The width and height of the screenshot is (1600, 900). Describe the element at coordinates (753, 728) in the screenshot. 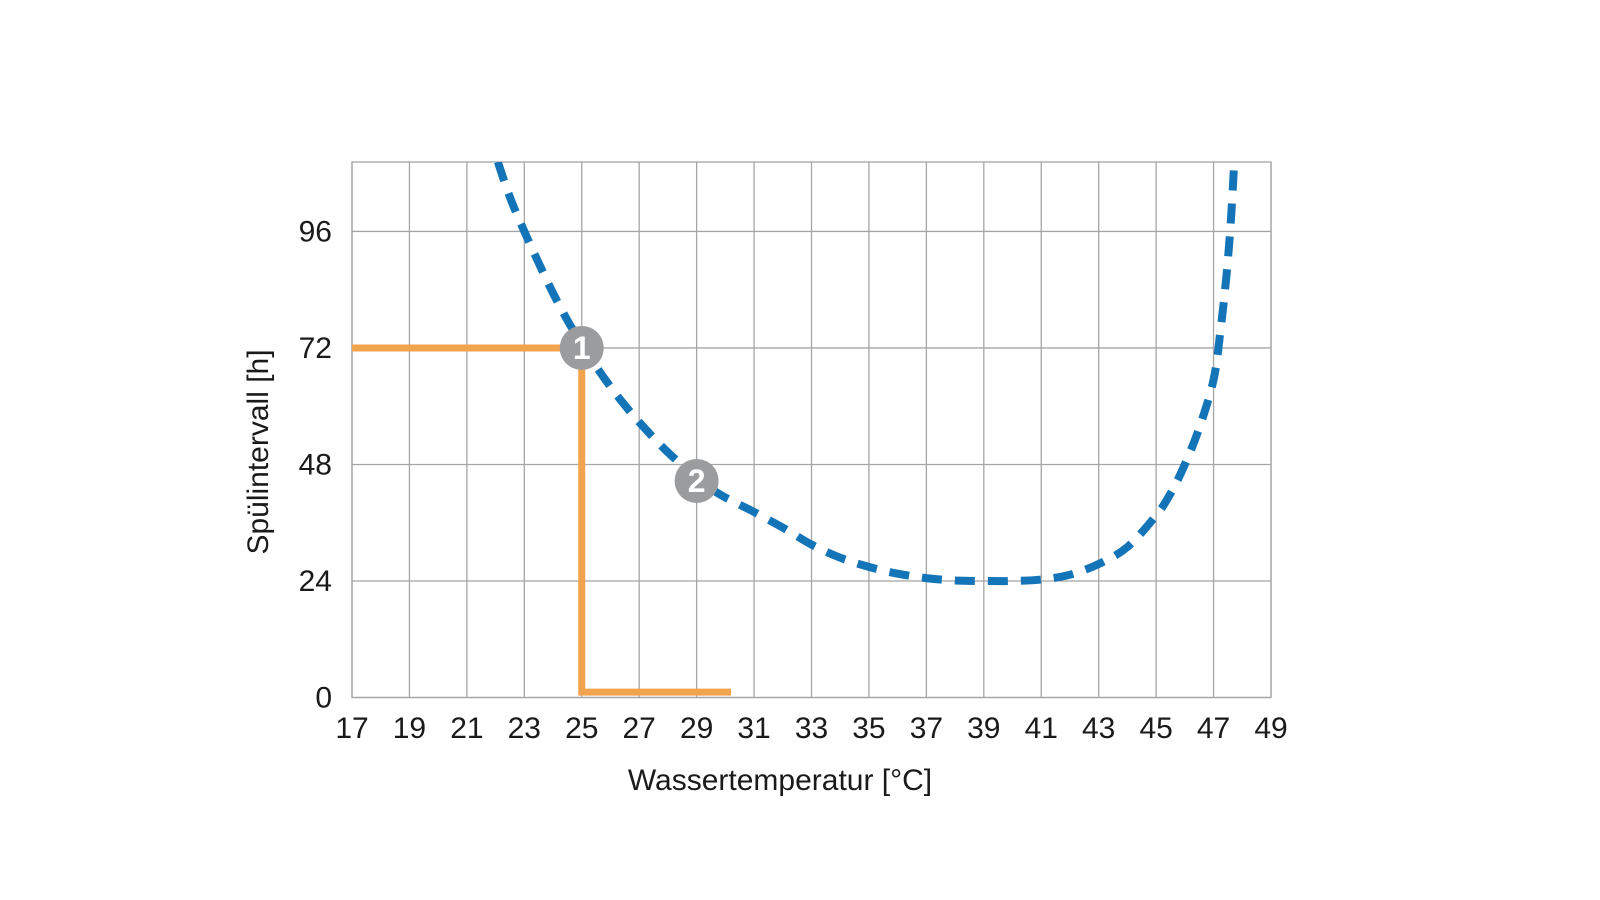

I see `x-tick-label: 31` at that location.